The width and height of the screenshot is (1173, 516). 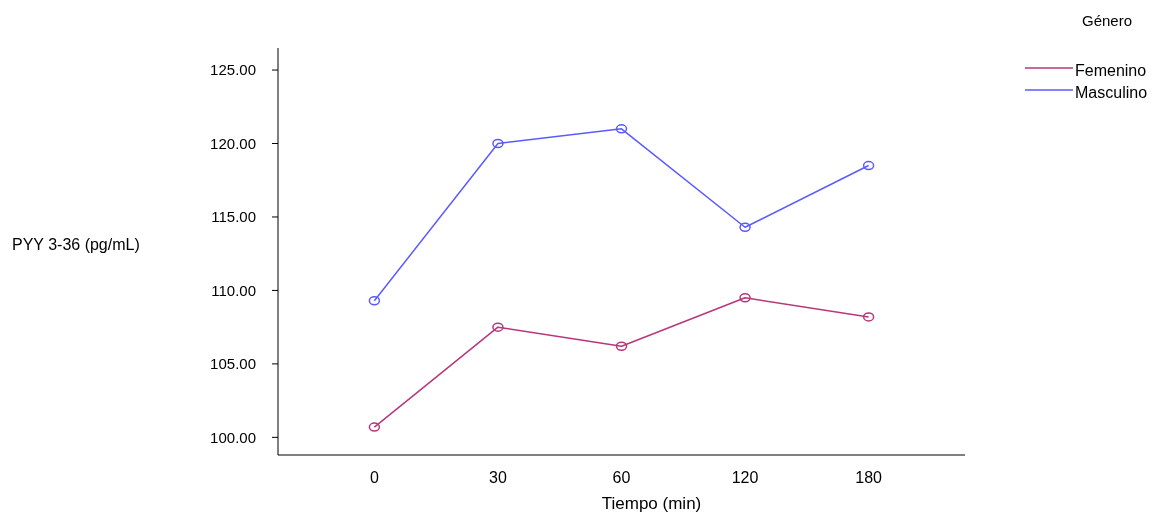 I want to click on x-tick-label: 120, so click(x=745, y=477).